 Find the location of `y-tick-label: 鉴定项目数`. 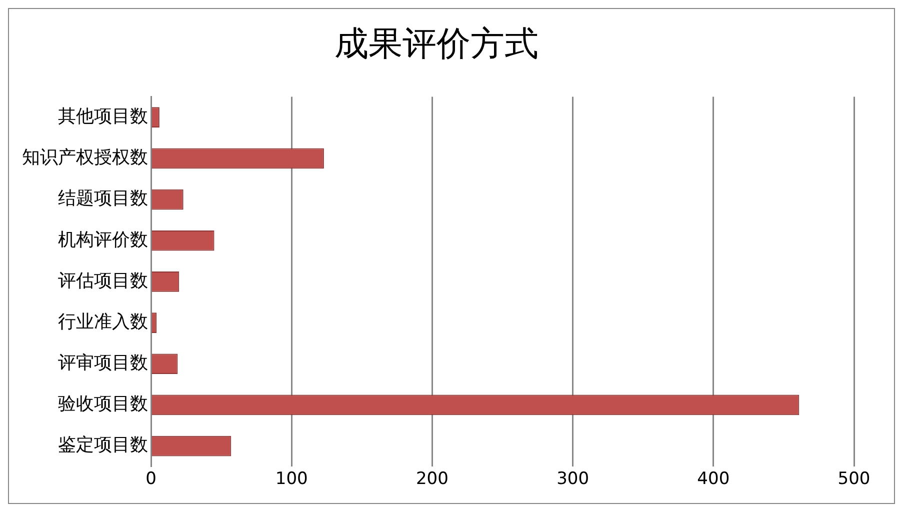

y-tick-label: 鉴定项目数 is located at coordinates (103, 445).